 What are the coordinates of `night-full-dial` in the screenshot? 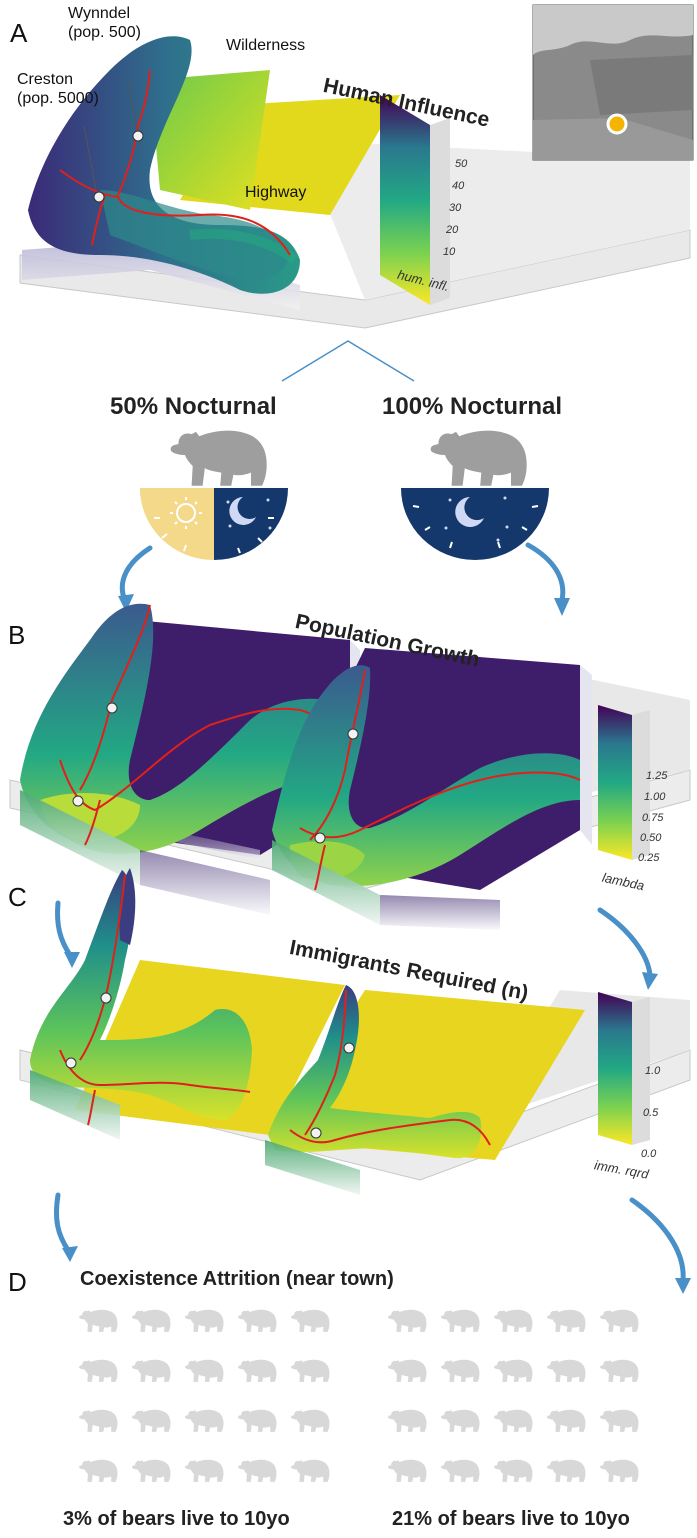 It's located at (475, 524).